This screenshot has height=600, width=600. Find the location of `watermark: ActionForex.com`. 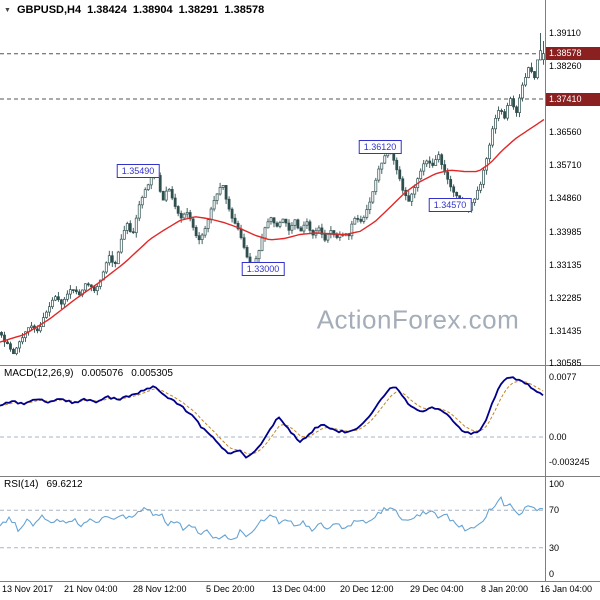

watermark: ActionForex.com is located at coordinates (418, 319).